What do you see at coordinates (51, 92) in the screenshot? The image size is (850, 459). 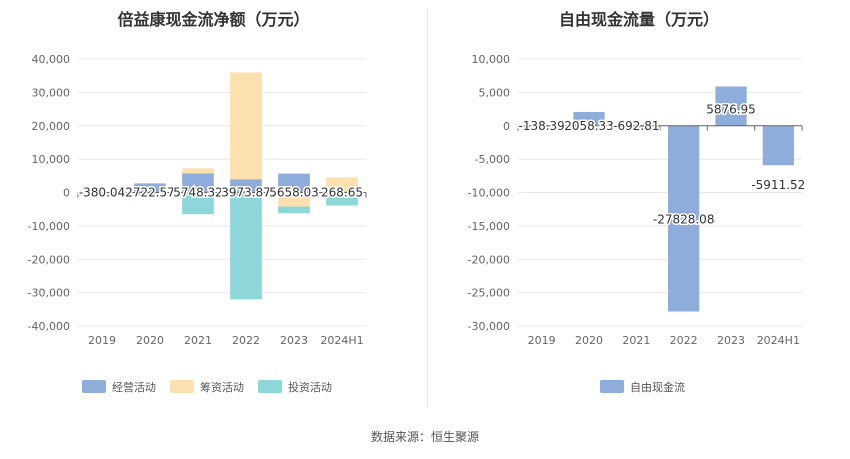 I see `y-tick-label: 30,000` at bounding box center [51, 92].